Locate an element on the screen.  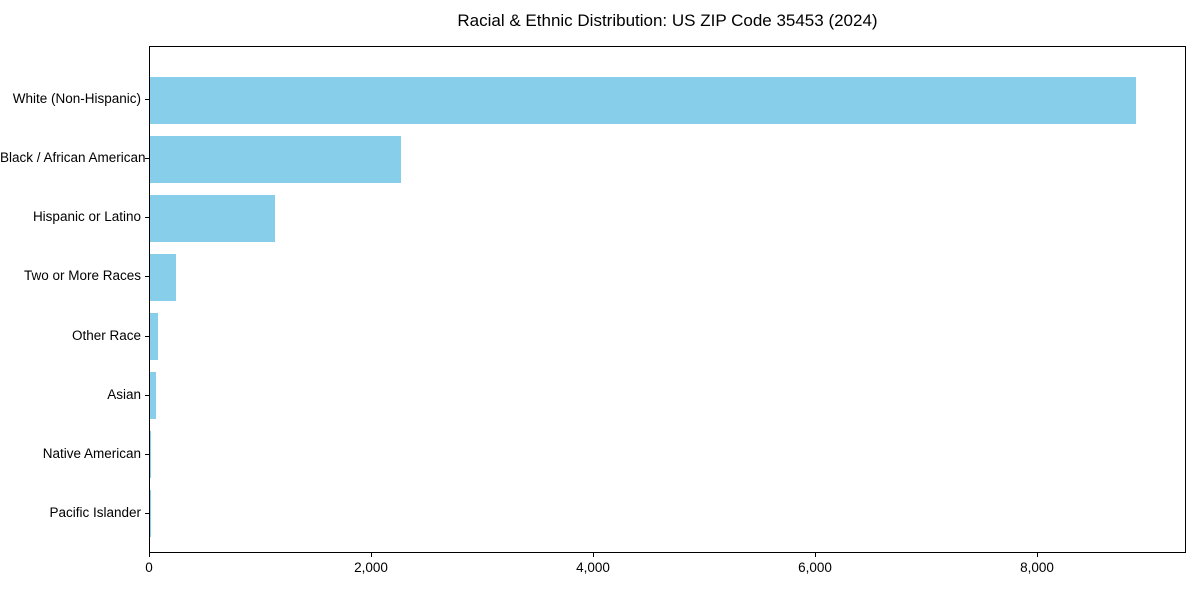
bar-other-race is located at coordinates (154, 337).